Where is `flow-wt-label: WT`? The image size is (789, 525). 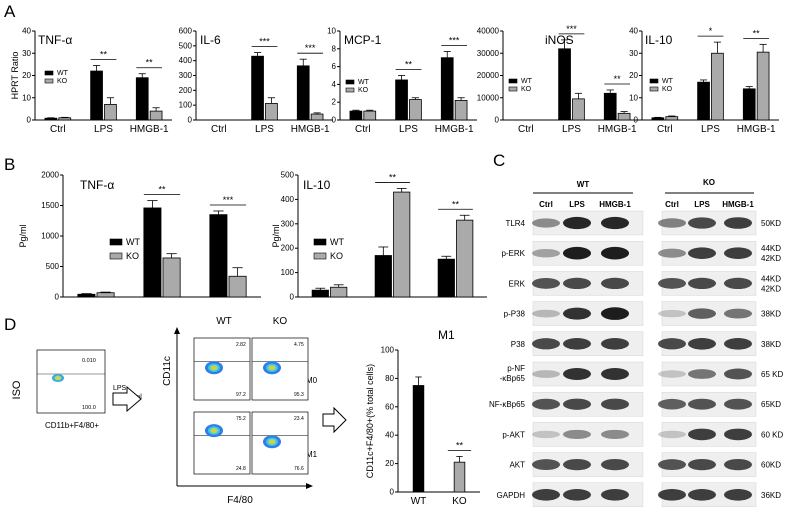
flow-wt-label: WT is located at coordinates (224, 321).